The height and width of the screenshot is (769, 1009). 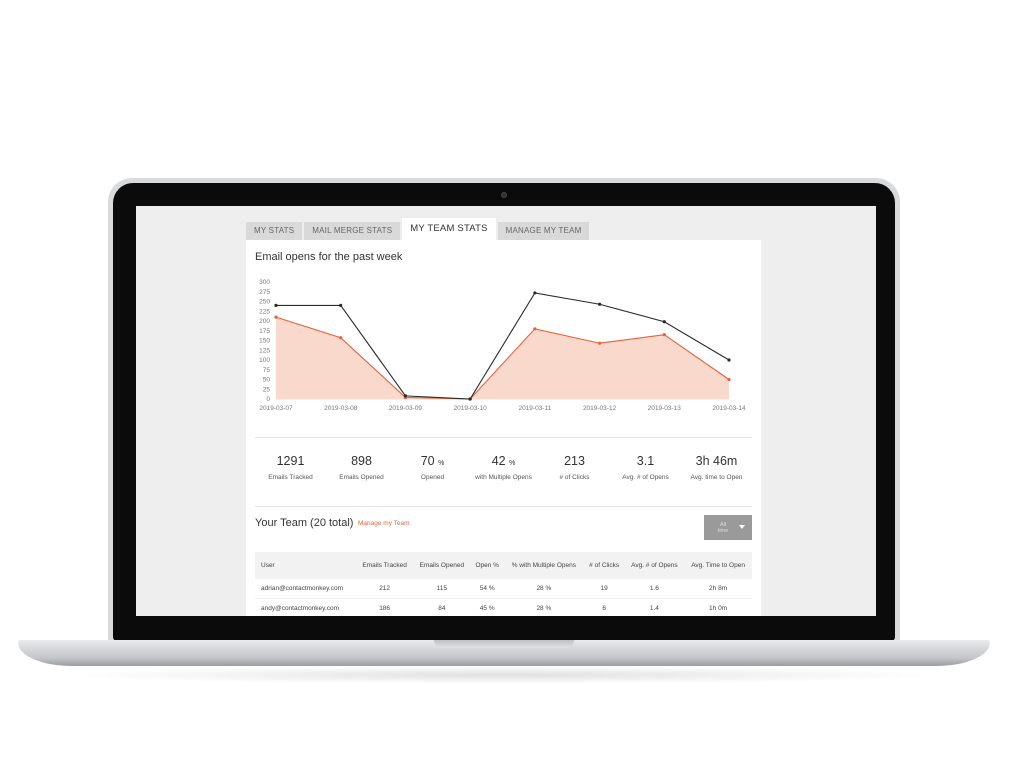 What do you see at coordinates (442, 565) in the screenshot?
I see `column-header: Emails Opened` at bounding box center [442, 565].